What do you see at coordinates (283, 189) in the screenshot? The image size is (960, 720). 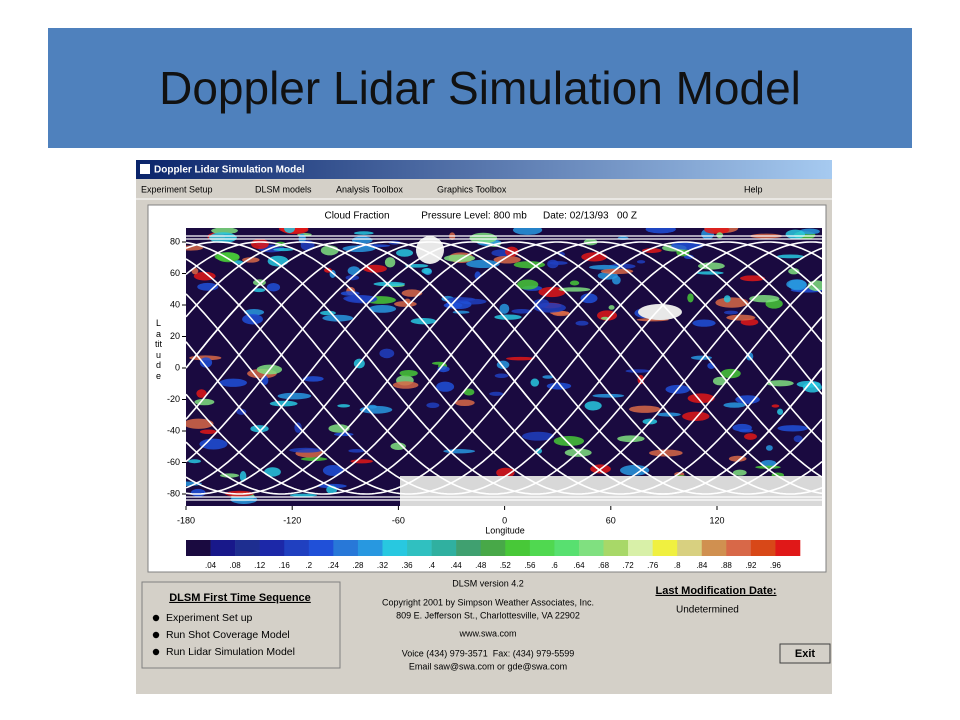 I see `menu-item: DLSM models` at bounding box center [283, 189].